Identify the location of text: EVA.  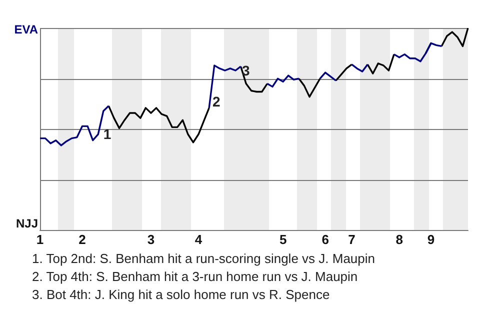
(26, 29).